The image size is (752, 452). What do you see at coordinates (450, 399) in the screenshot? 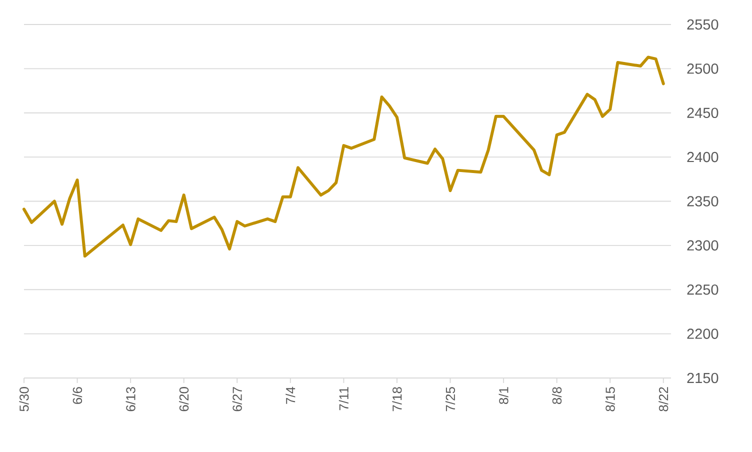
I see `x-tick-label: 7/25` at bounding box center [450, 399].